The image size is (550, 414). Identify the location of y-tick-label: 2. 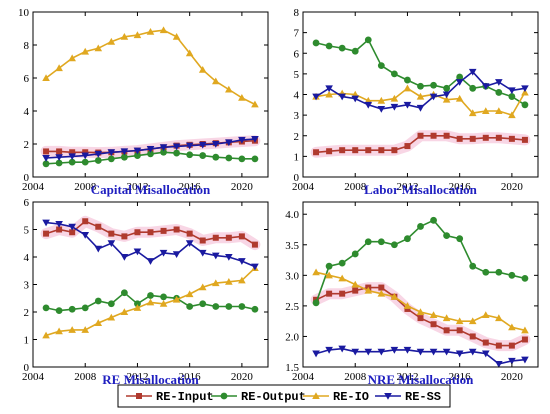
(297, 137).